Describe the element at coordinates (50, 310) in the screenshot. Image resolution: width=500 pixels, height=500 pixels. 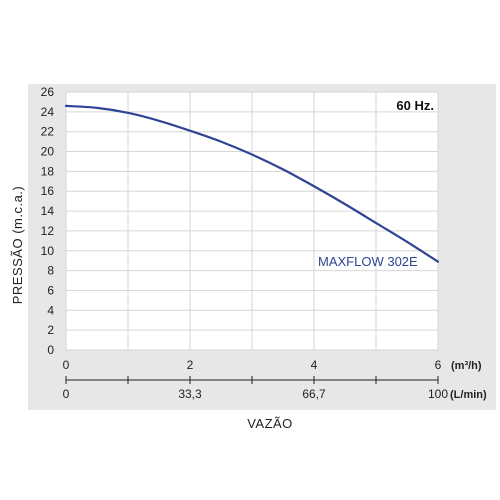
I see `y-tick-label-4: 4` at that location.